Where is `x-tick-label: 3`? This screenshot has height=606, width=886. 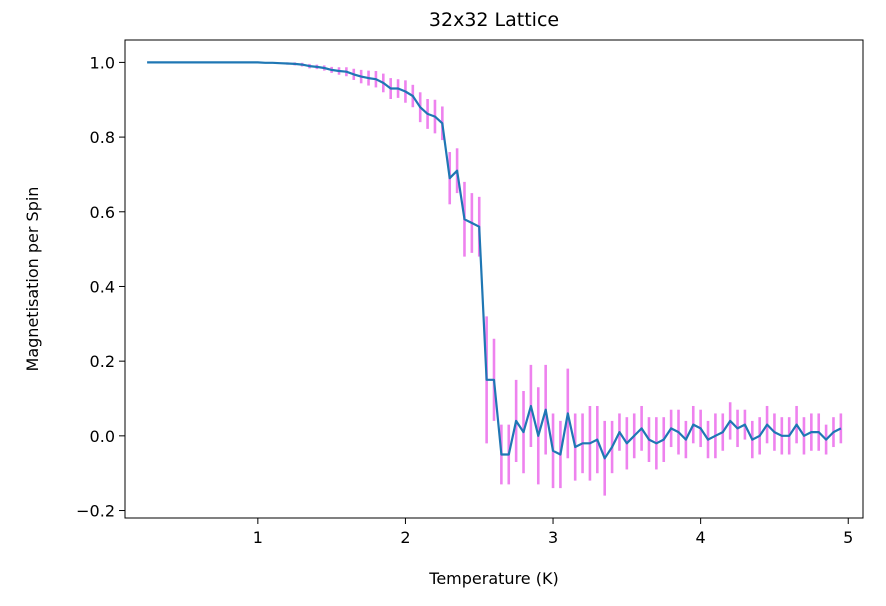 x-tick-label: 3 is located at coordinates (553, 537).